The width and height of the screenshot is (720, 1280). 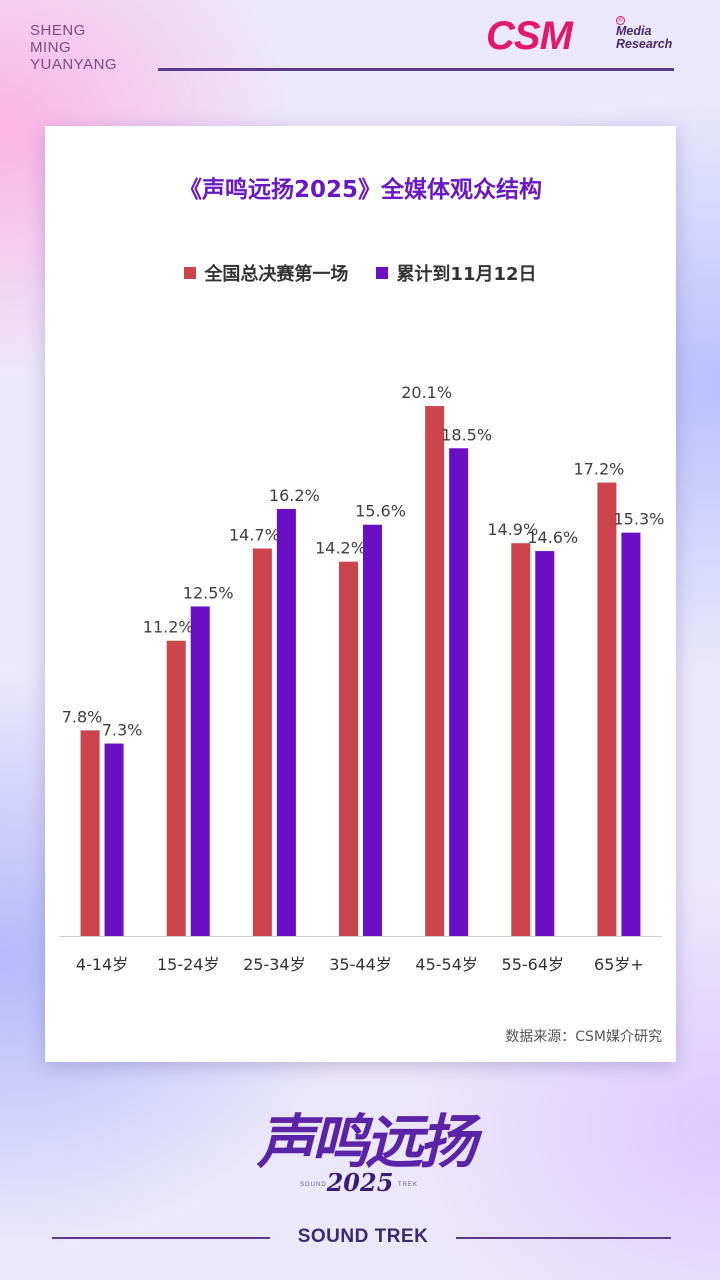 I want to click on data-label-series-2-3: 15.6%, so click(x=380, y=511).